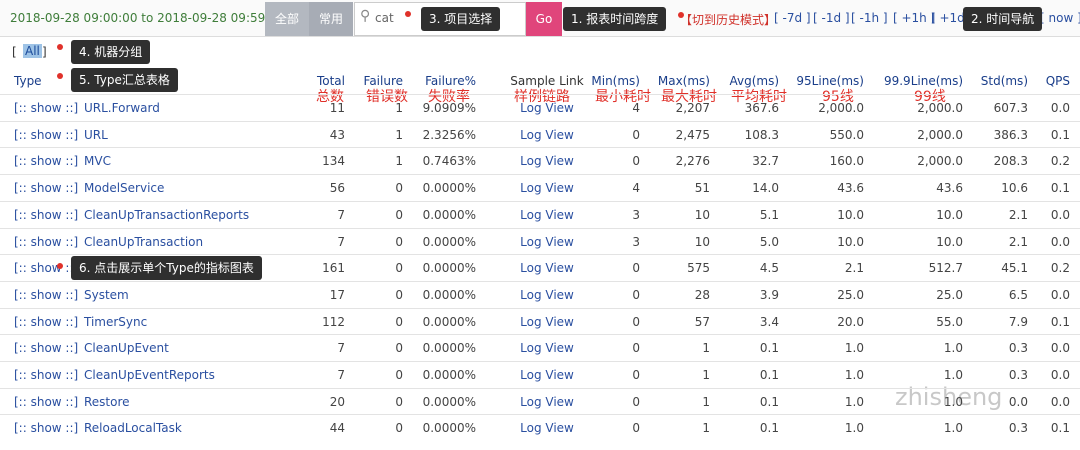 Image resolution: width=1080 pixels, height=450 pixels. I want to click on annotation: 失败率, so click(449, 97).